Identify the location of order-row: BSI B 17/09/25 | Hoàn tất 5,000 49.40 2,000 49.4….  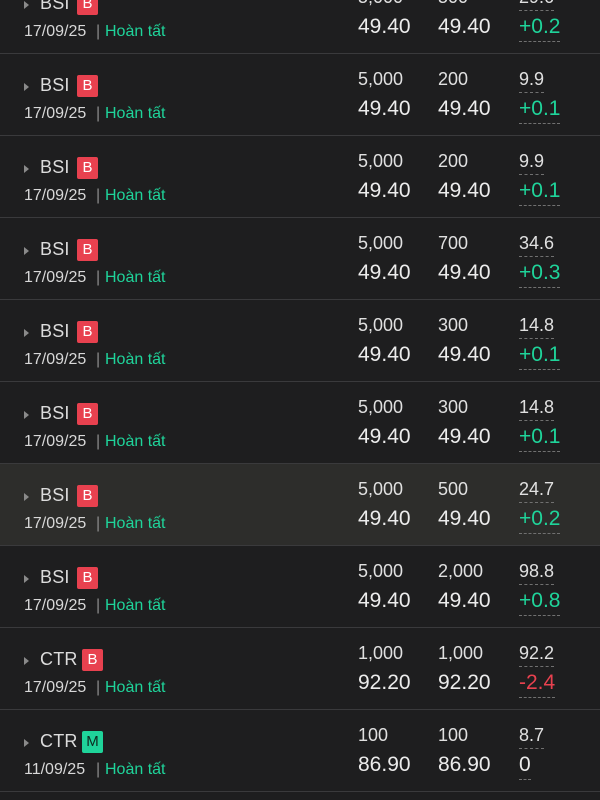
(300, 587).